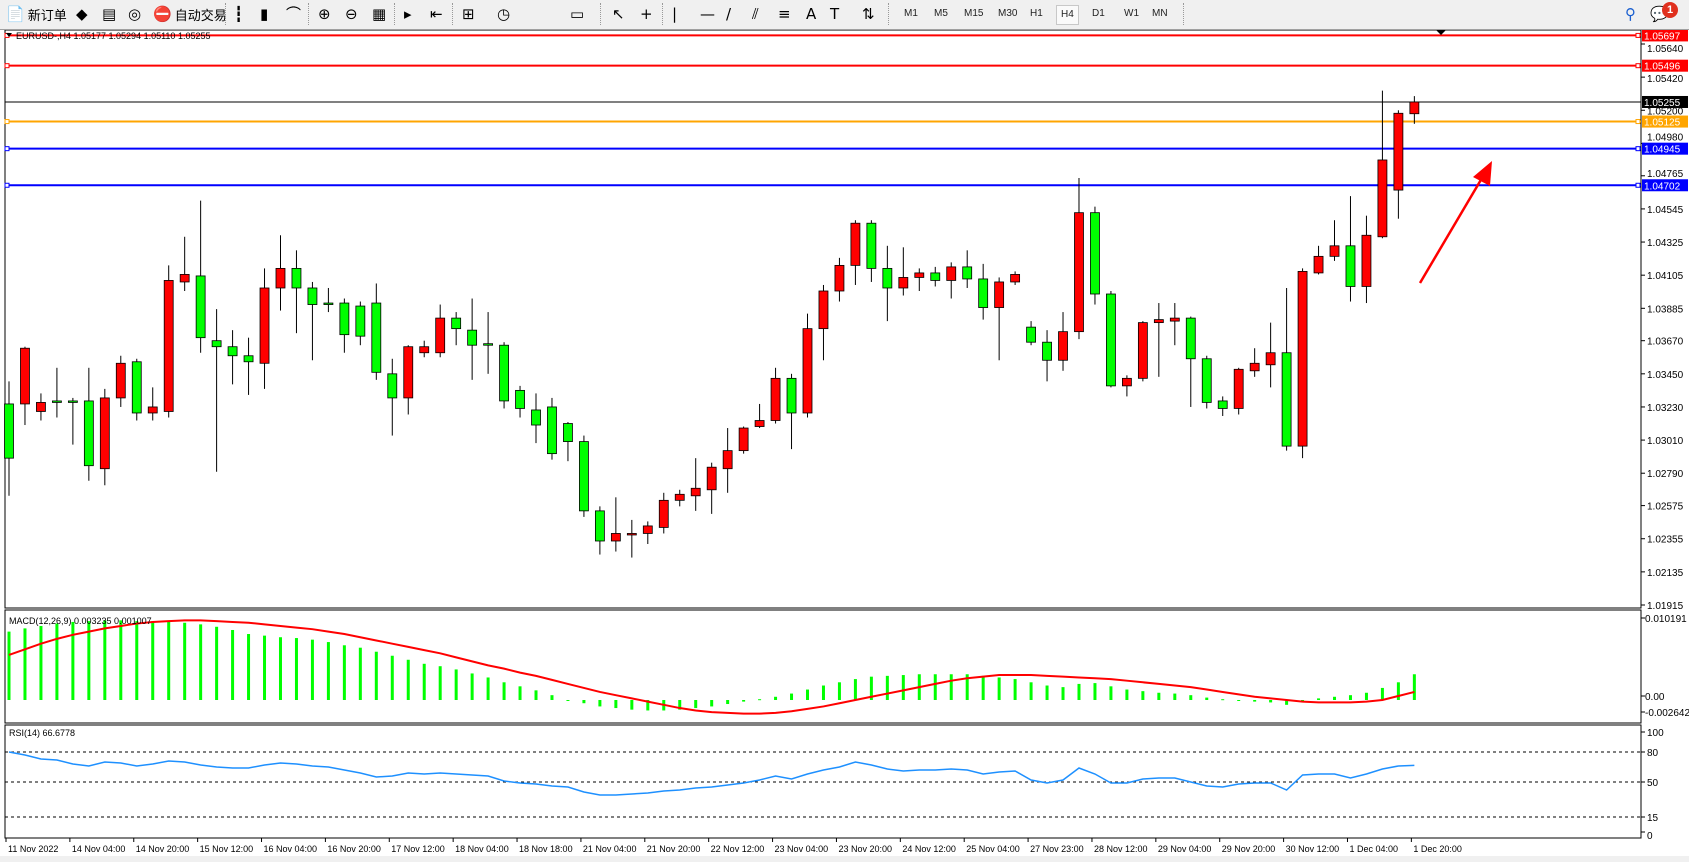 The width and height of the screenshot is (1689, 862). Describe the element at coordinates (618, 14) in the screenshot. I see `cursor-button: ↖` at that location.